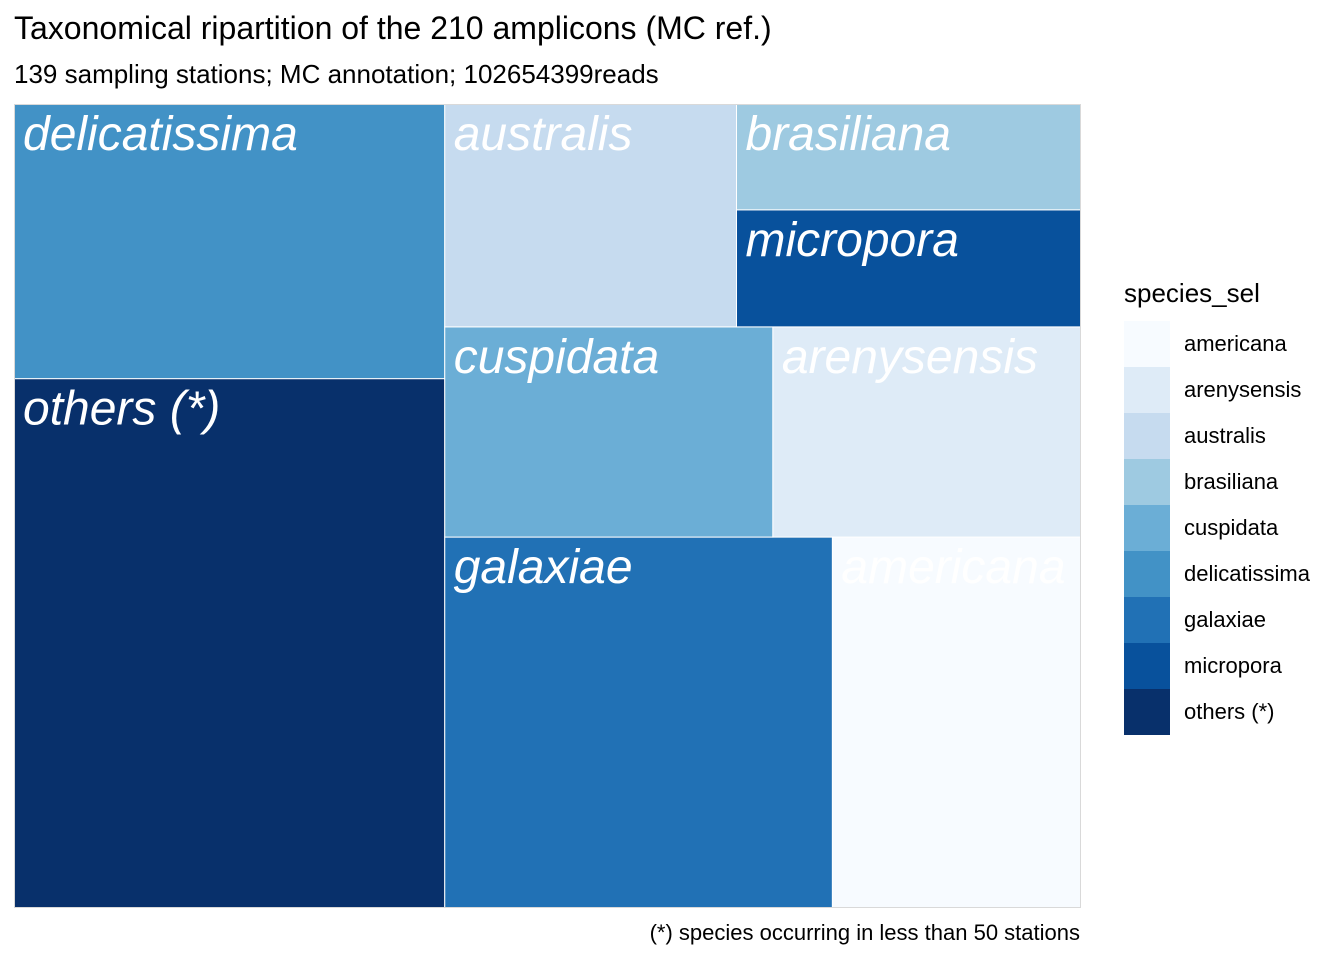  I want to click on legend-entry: brasiliana, so click(1217, 482).